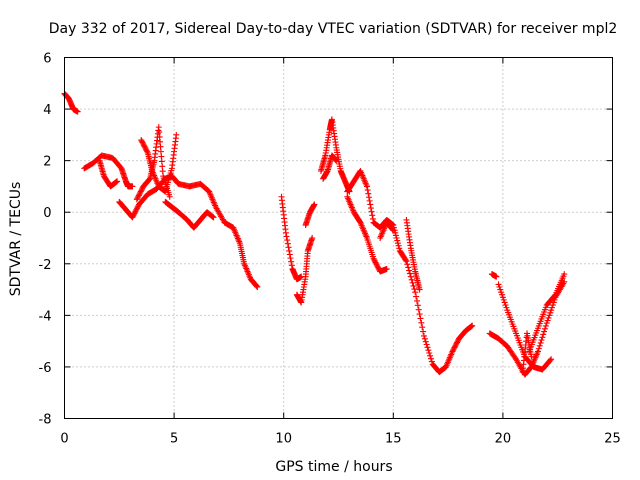 The height and width of the screenshot is (480, 640). Describe the element at coordinates (45, 240) in the screenshot. I see `y-tick-labels: -8 -6 -4 -2 0 2 4 6` at that location.